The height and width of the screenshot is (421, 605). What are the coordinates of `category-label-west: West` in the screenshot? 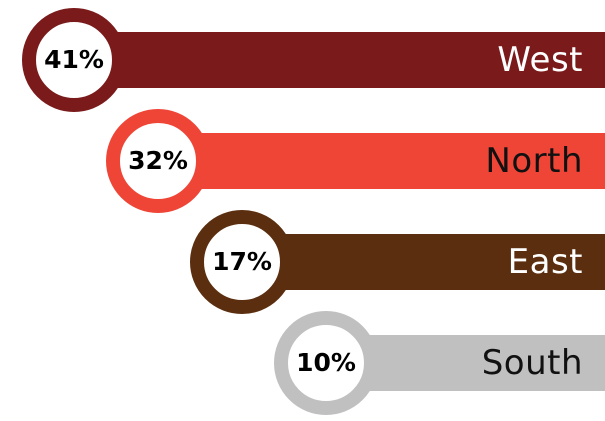 It's located at (540, 60).